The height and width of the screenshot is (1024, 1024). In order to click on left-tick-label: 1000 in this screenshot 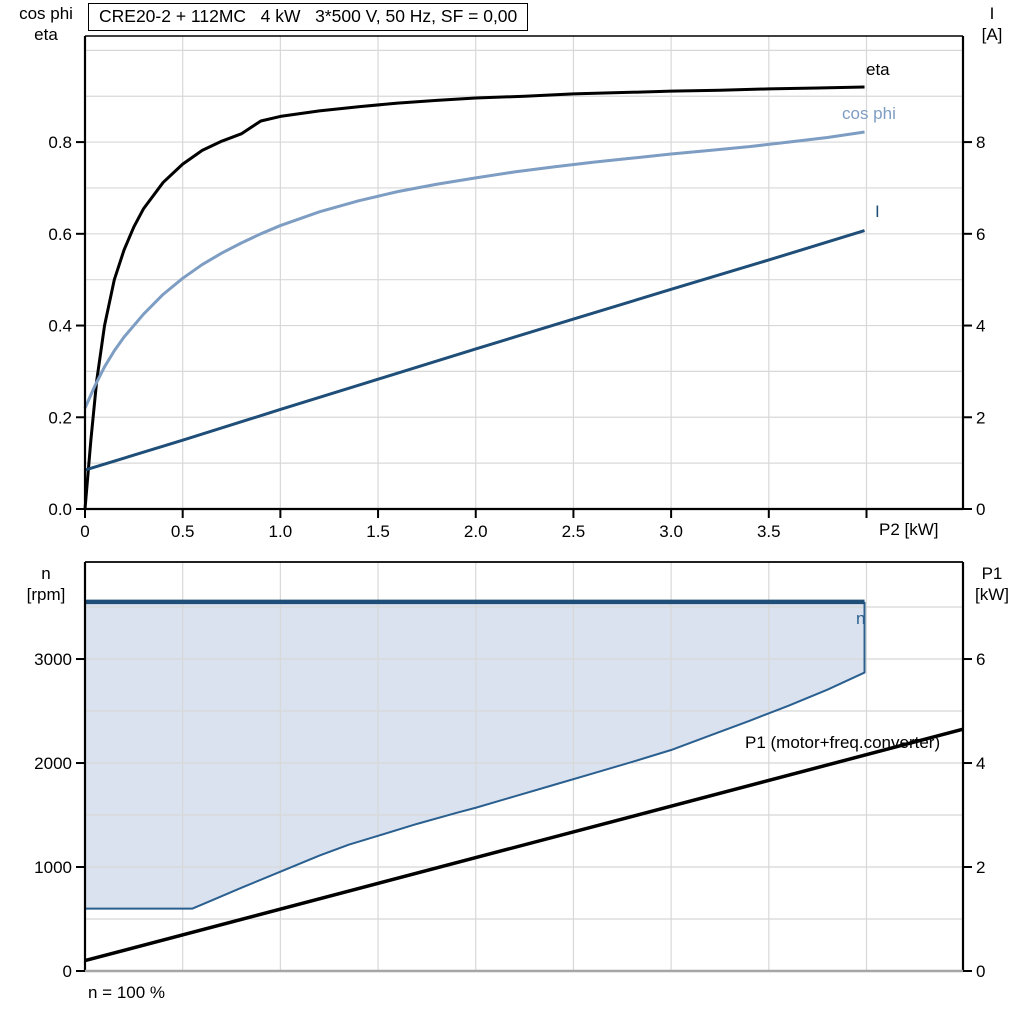, I will do `click(53, 867)`.